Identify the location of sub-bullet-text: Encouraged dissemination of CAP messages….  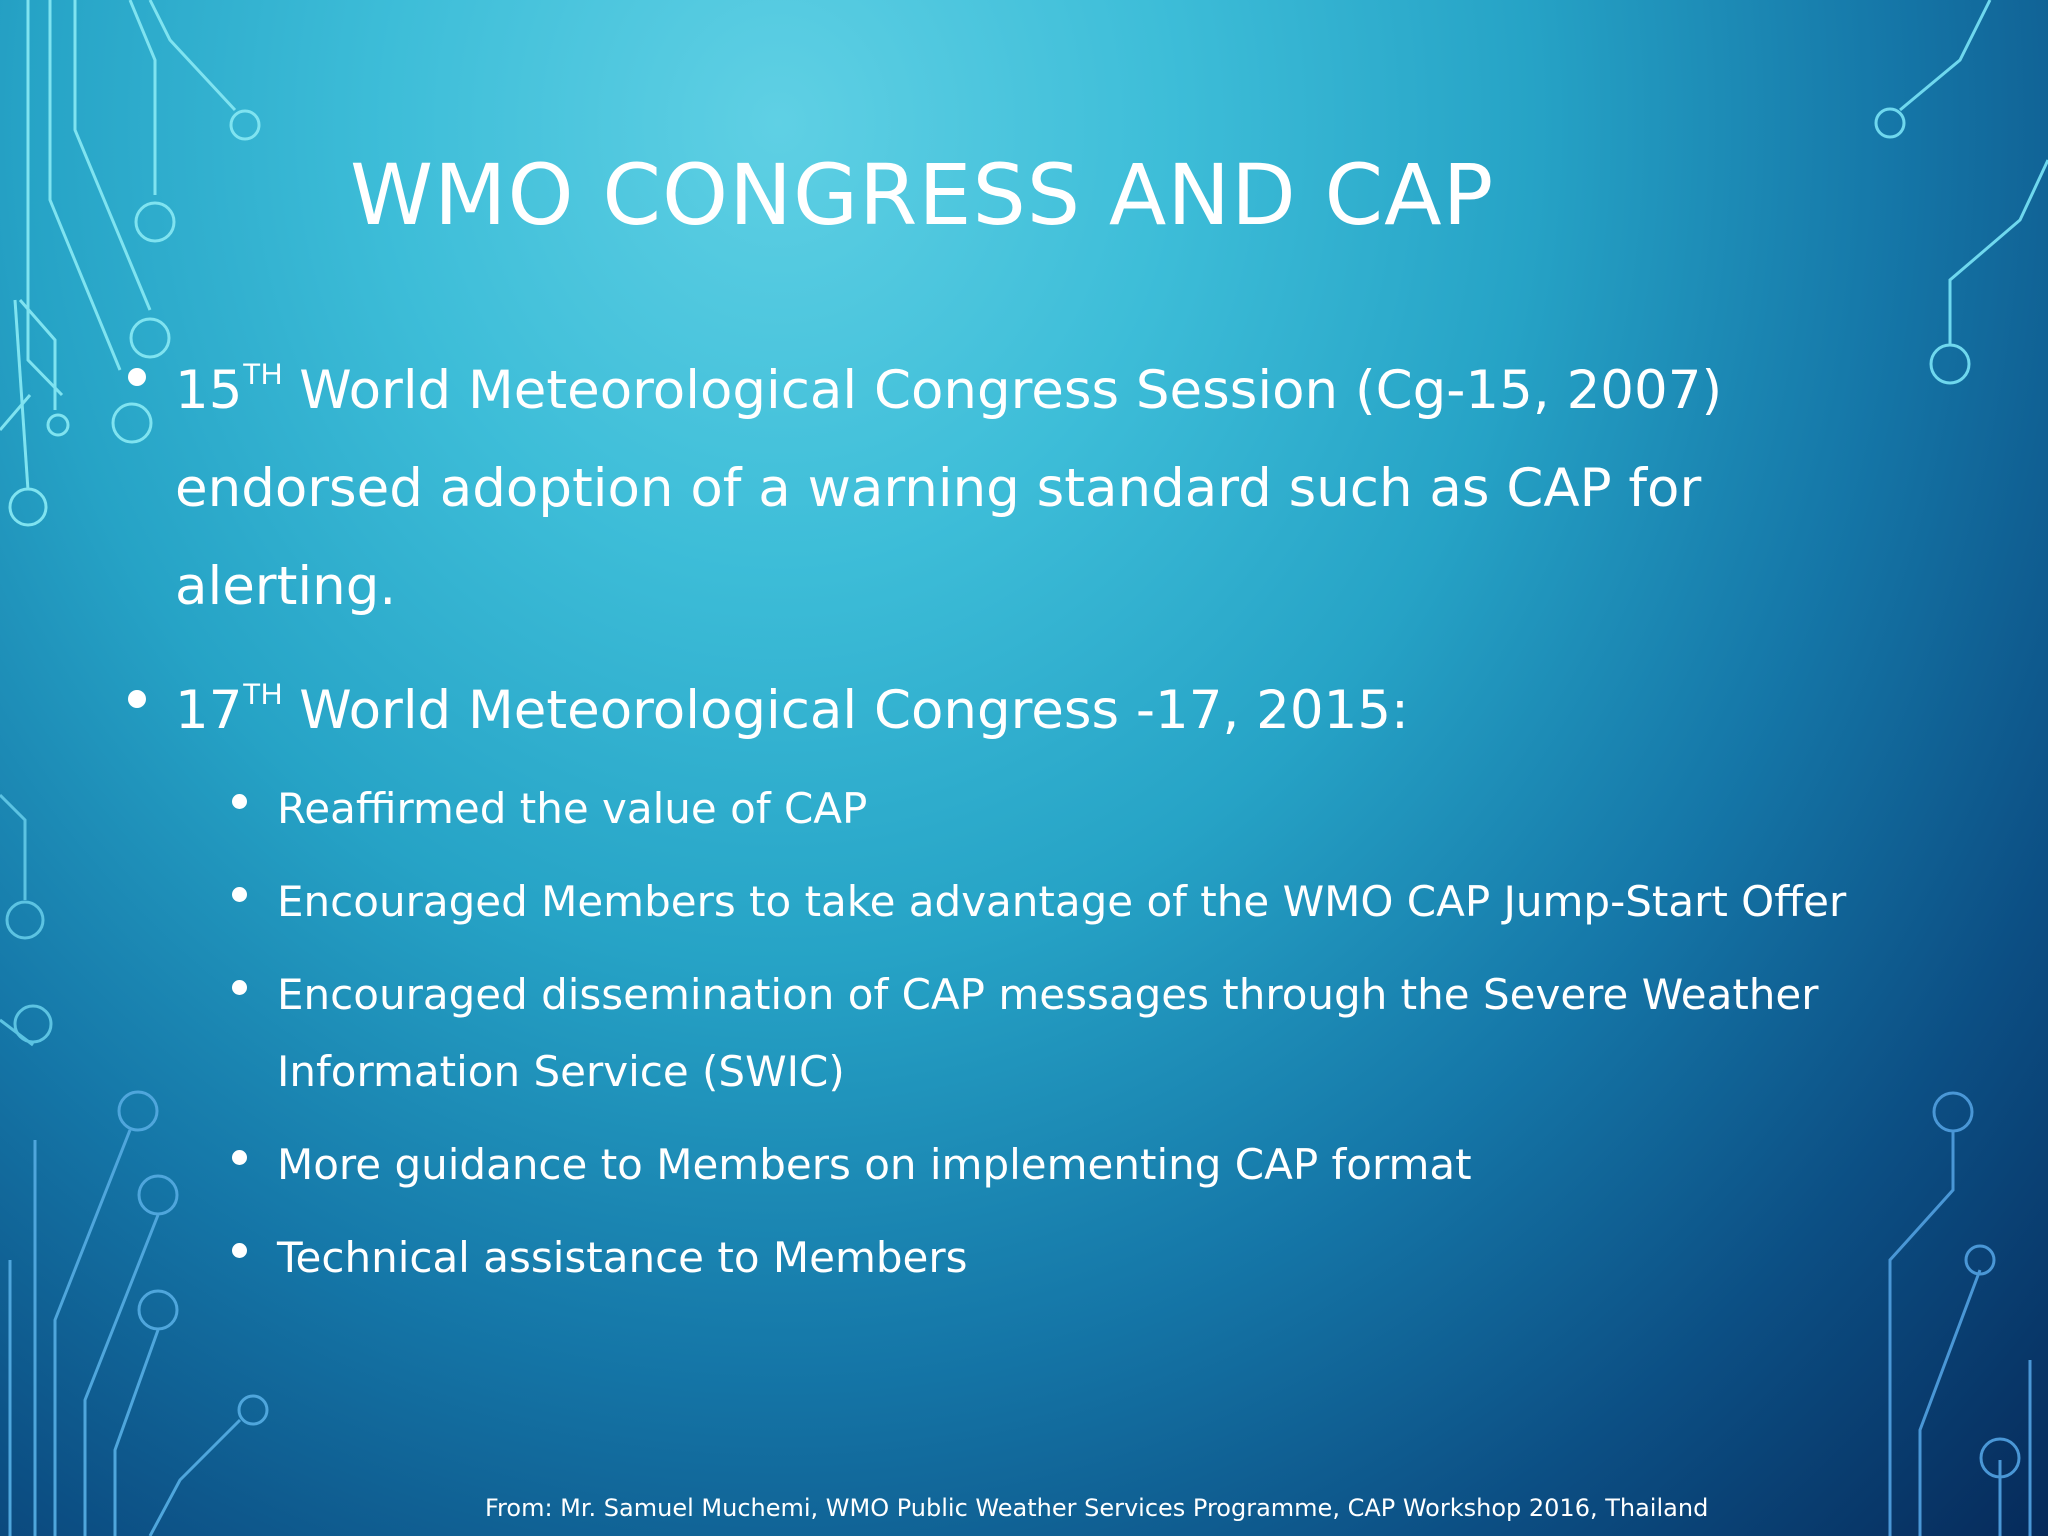
(1048, 1033).